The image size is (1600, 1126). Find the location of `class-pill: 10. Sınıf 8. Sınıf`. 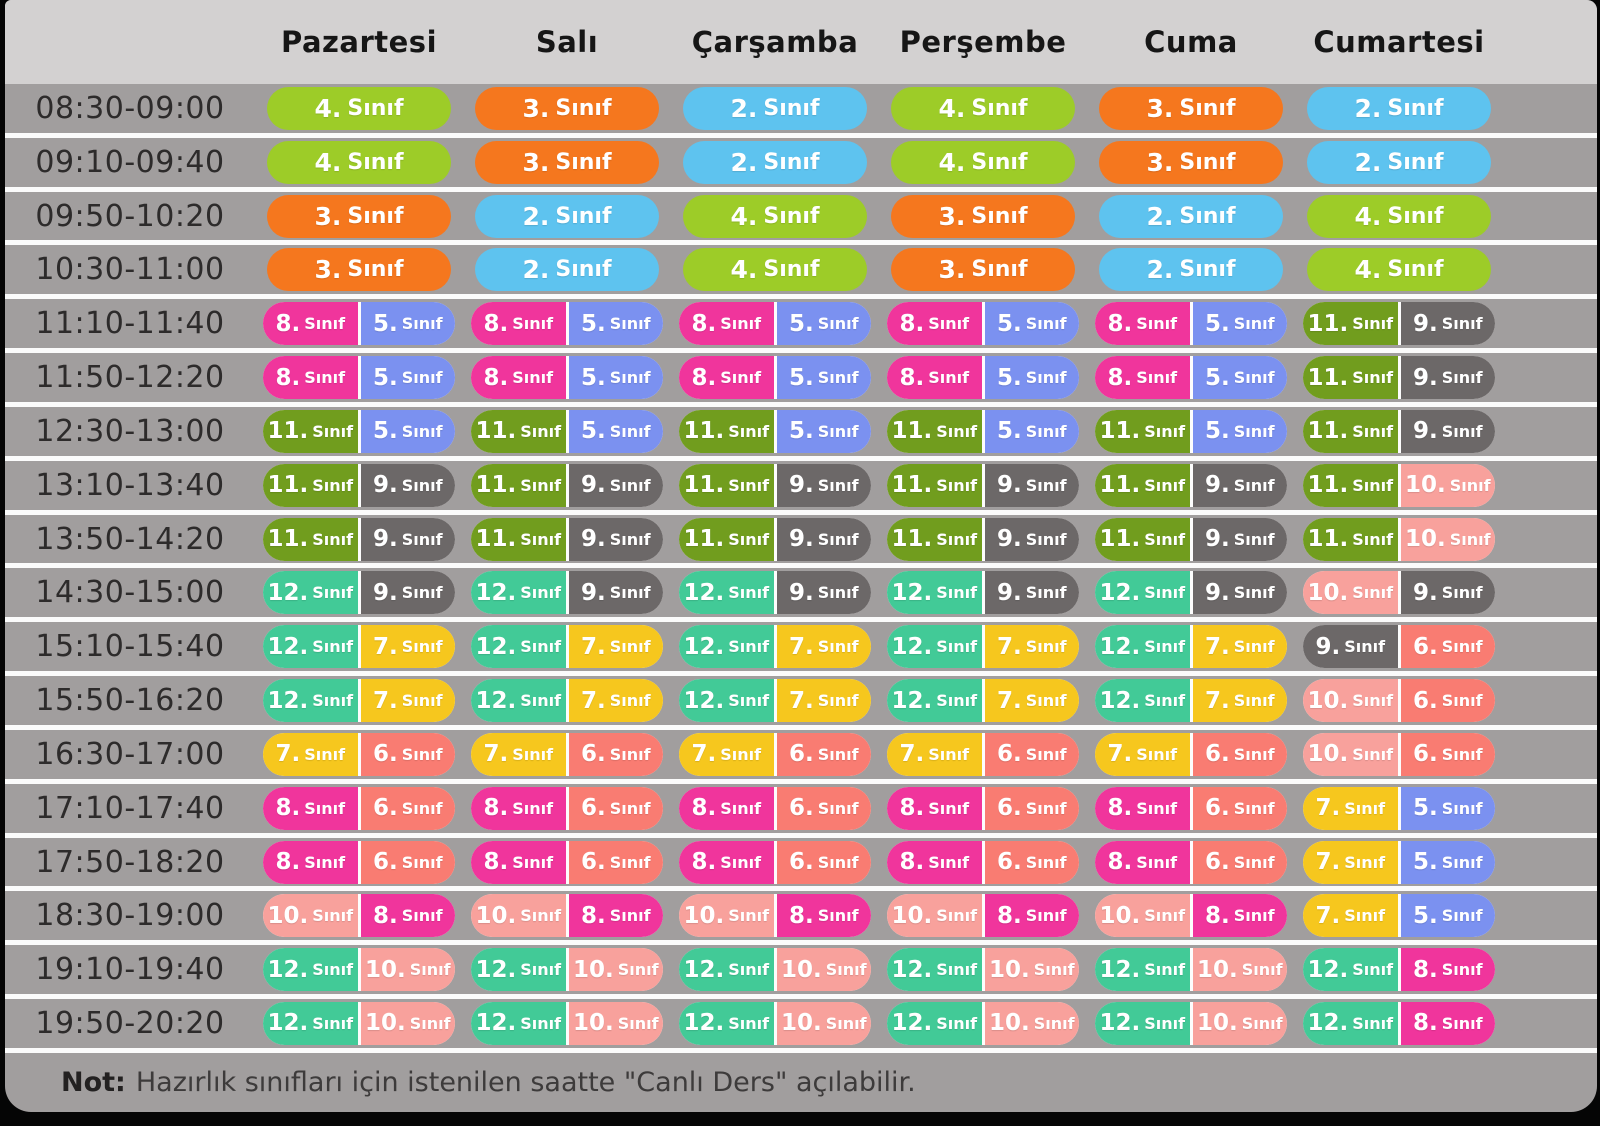

class-pill: 10. Sınıf 8. Sınıf is located at coordinates (983, 916).